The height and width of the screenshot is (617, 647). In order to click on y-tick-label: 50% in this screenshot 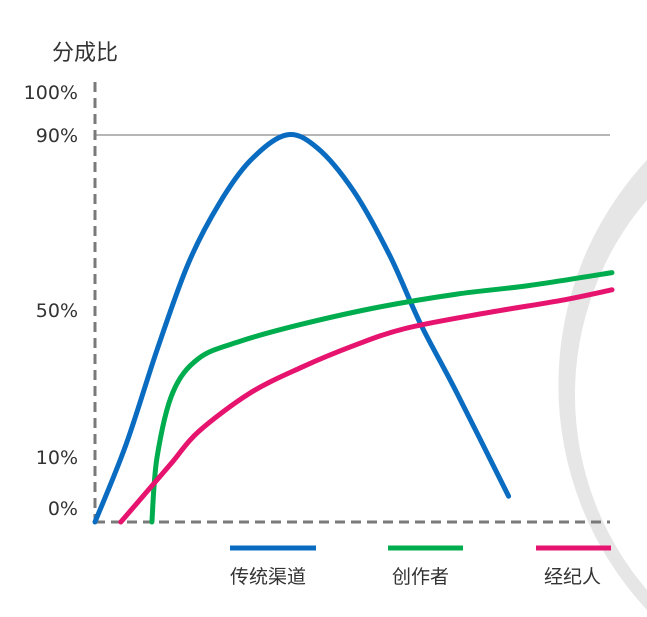, I will do `click(57, 311)`.